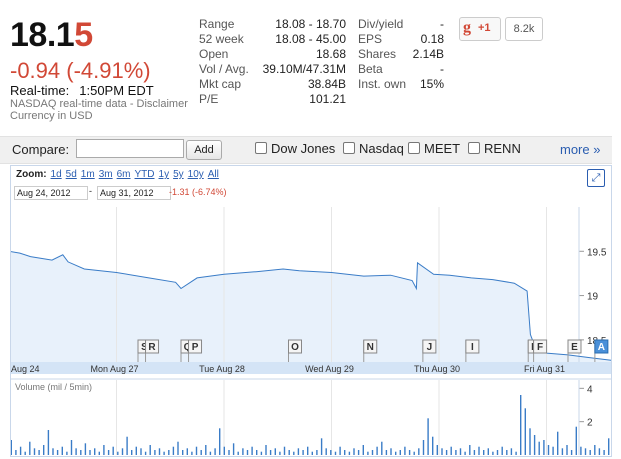 The width and height of the screenshot is (621, 459). I want to click on gplus-button: g +1, so click(480, 29).